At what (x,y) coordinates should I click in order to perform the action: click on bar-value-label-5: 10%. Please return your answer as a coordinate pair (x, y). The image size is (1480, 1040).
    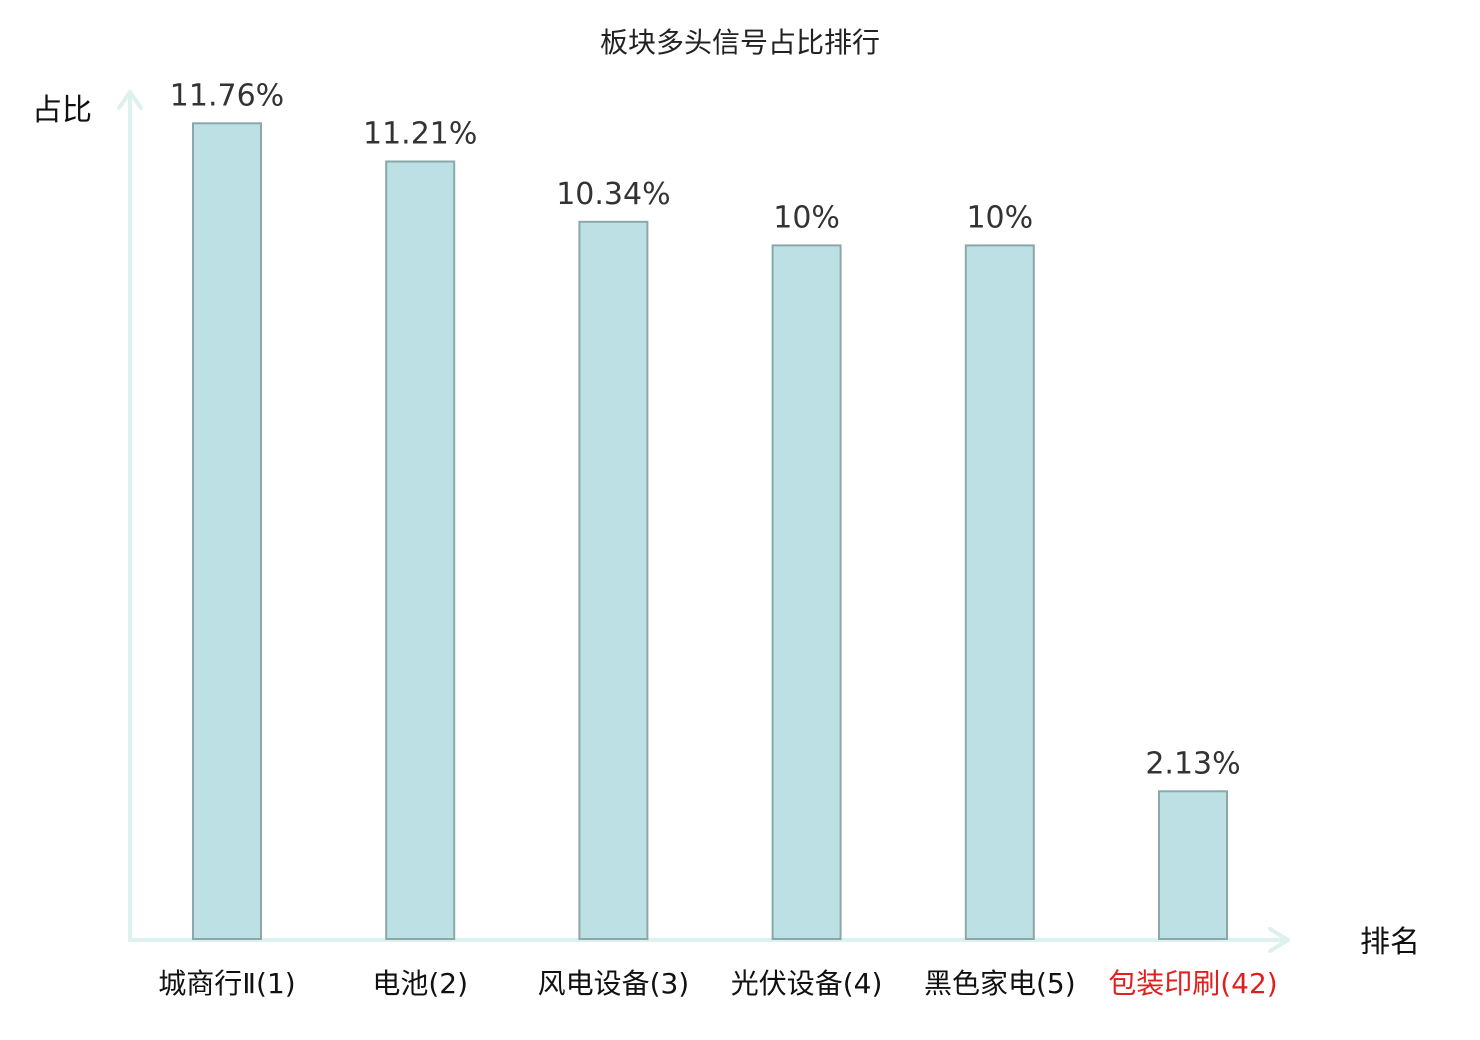
    Looking at the image, I should click on (999, 217).